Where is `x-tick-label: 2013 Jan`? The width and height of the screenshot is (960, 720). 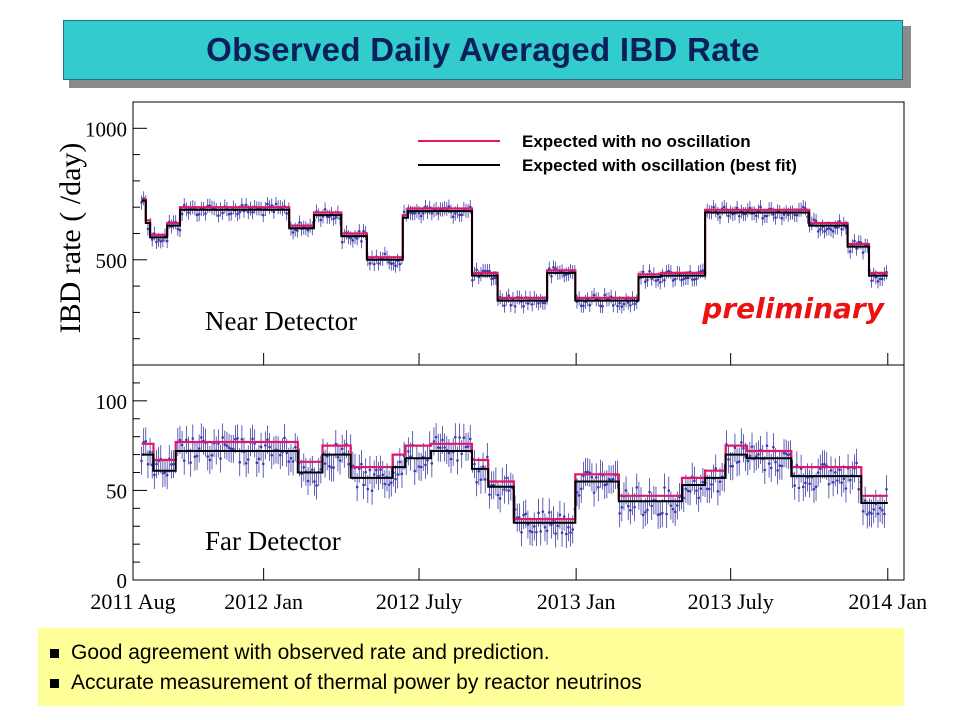 x-tick-label: 2013 Jan is located at coordinates (576, 601).